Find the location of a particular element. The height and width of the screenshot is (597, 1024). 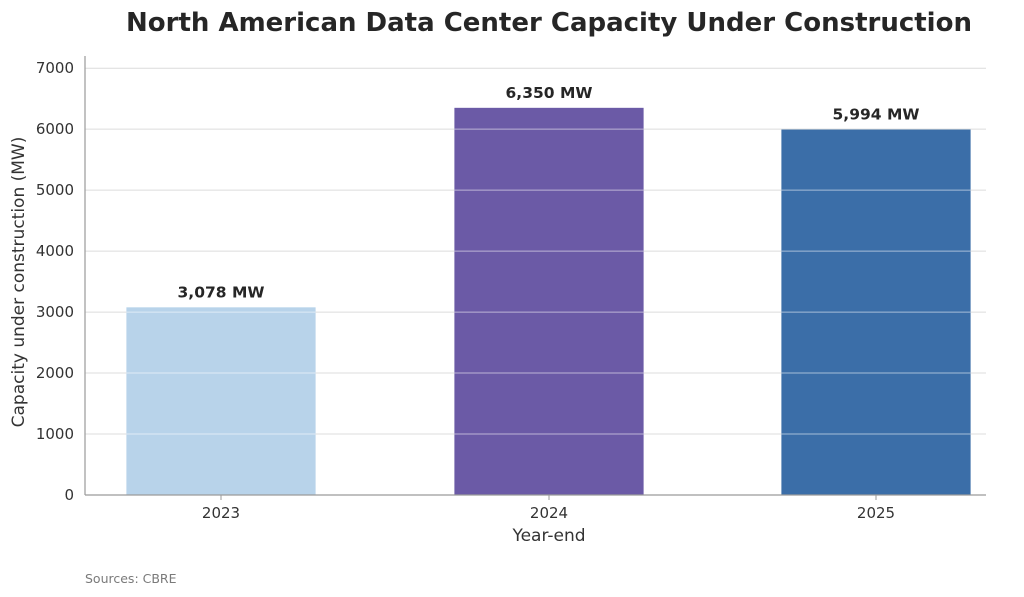

y-tick-label: 1000 is located at coordinates (55, 434).